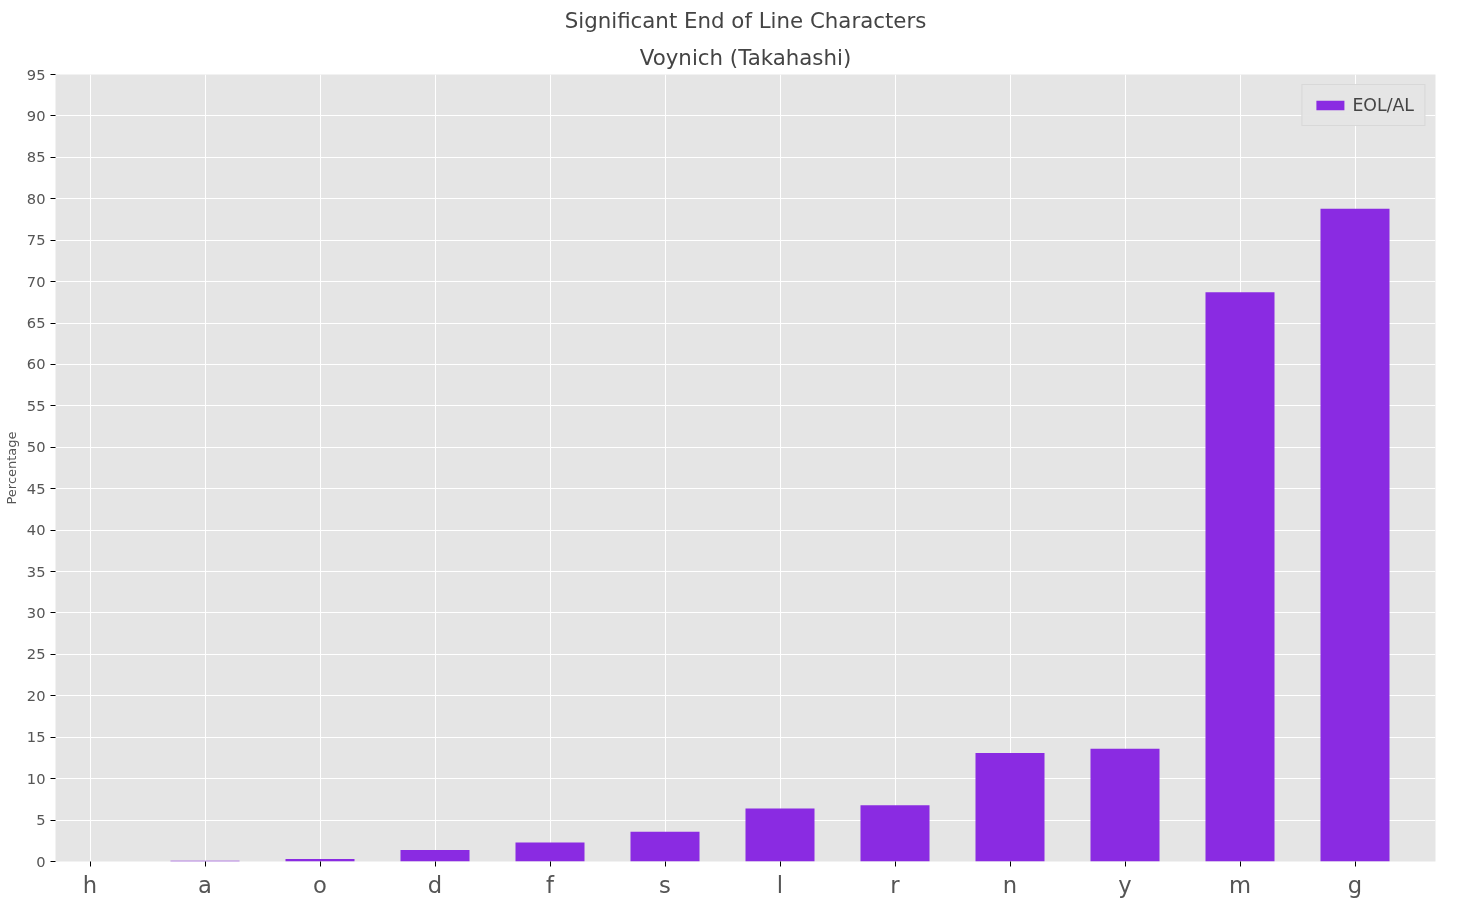  I want to click on y-tick-label: 90, so click(36, 115).